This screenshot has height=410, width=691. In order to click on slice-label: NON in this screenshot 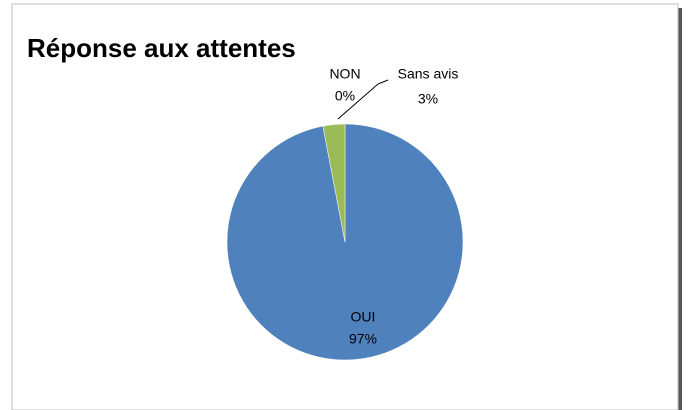, I will do `click(344, 74)`.